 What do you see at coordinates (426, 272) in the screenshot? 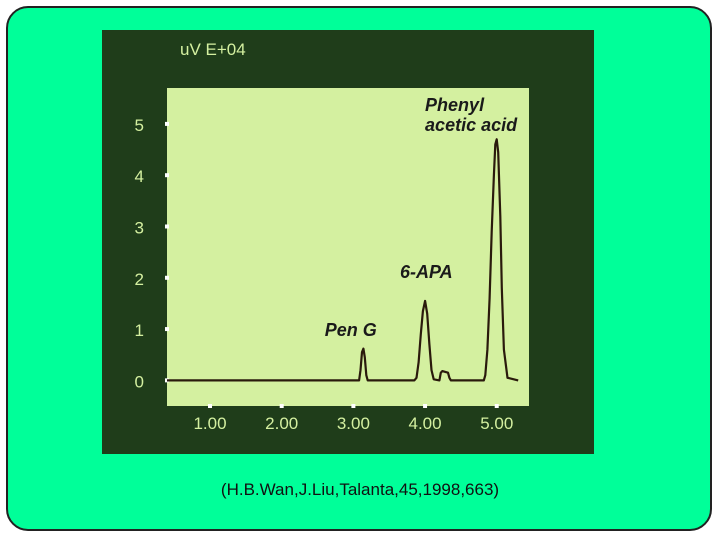
I see `peak-label: 6-APA` at bounding box center [426, 272].